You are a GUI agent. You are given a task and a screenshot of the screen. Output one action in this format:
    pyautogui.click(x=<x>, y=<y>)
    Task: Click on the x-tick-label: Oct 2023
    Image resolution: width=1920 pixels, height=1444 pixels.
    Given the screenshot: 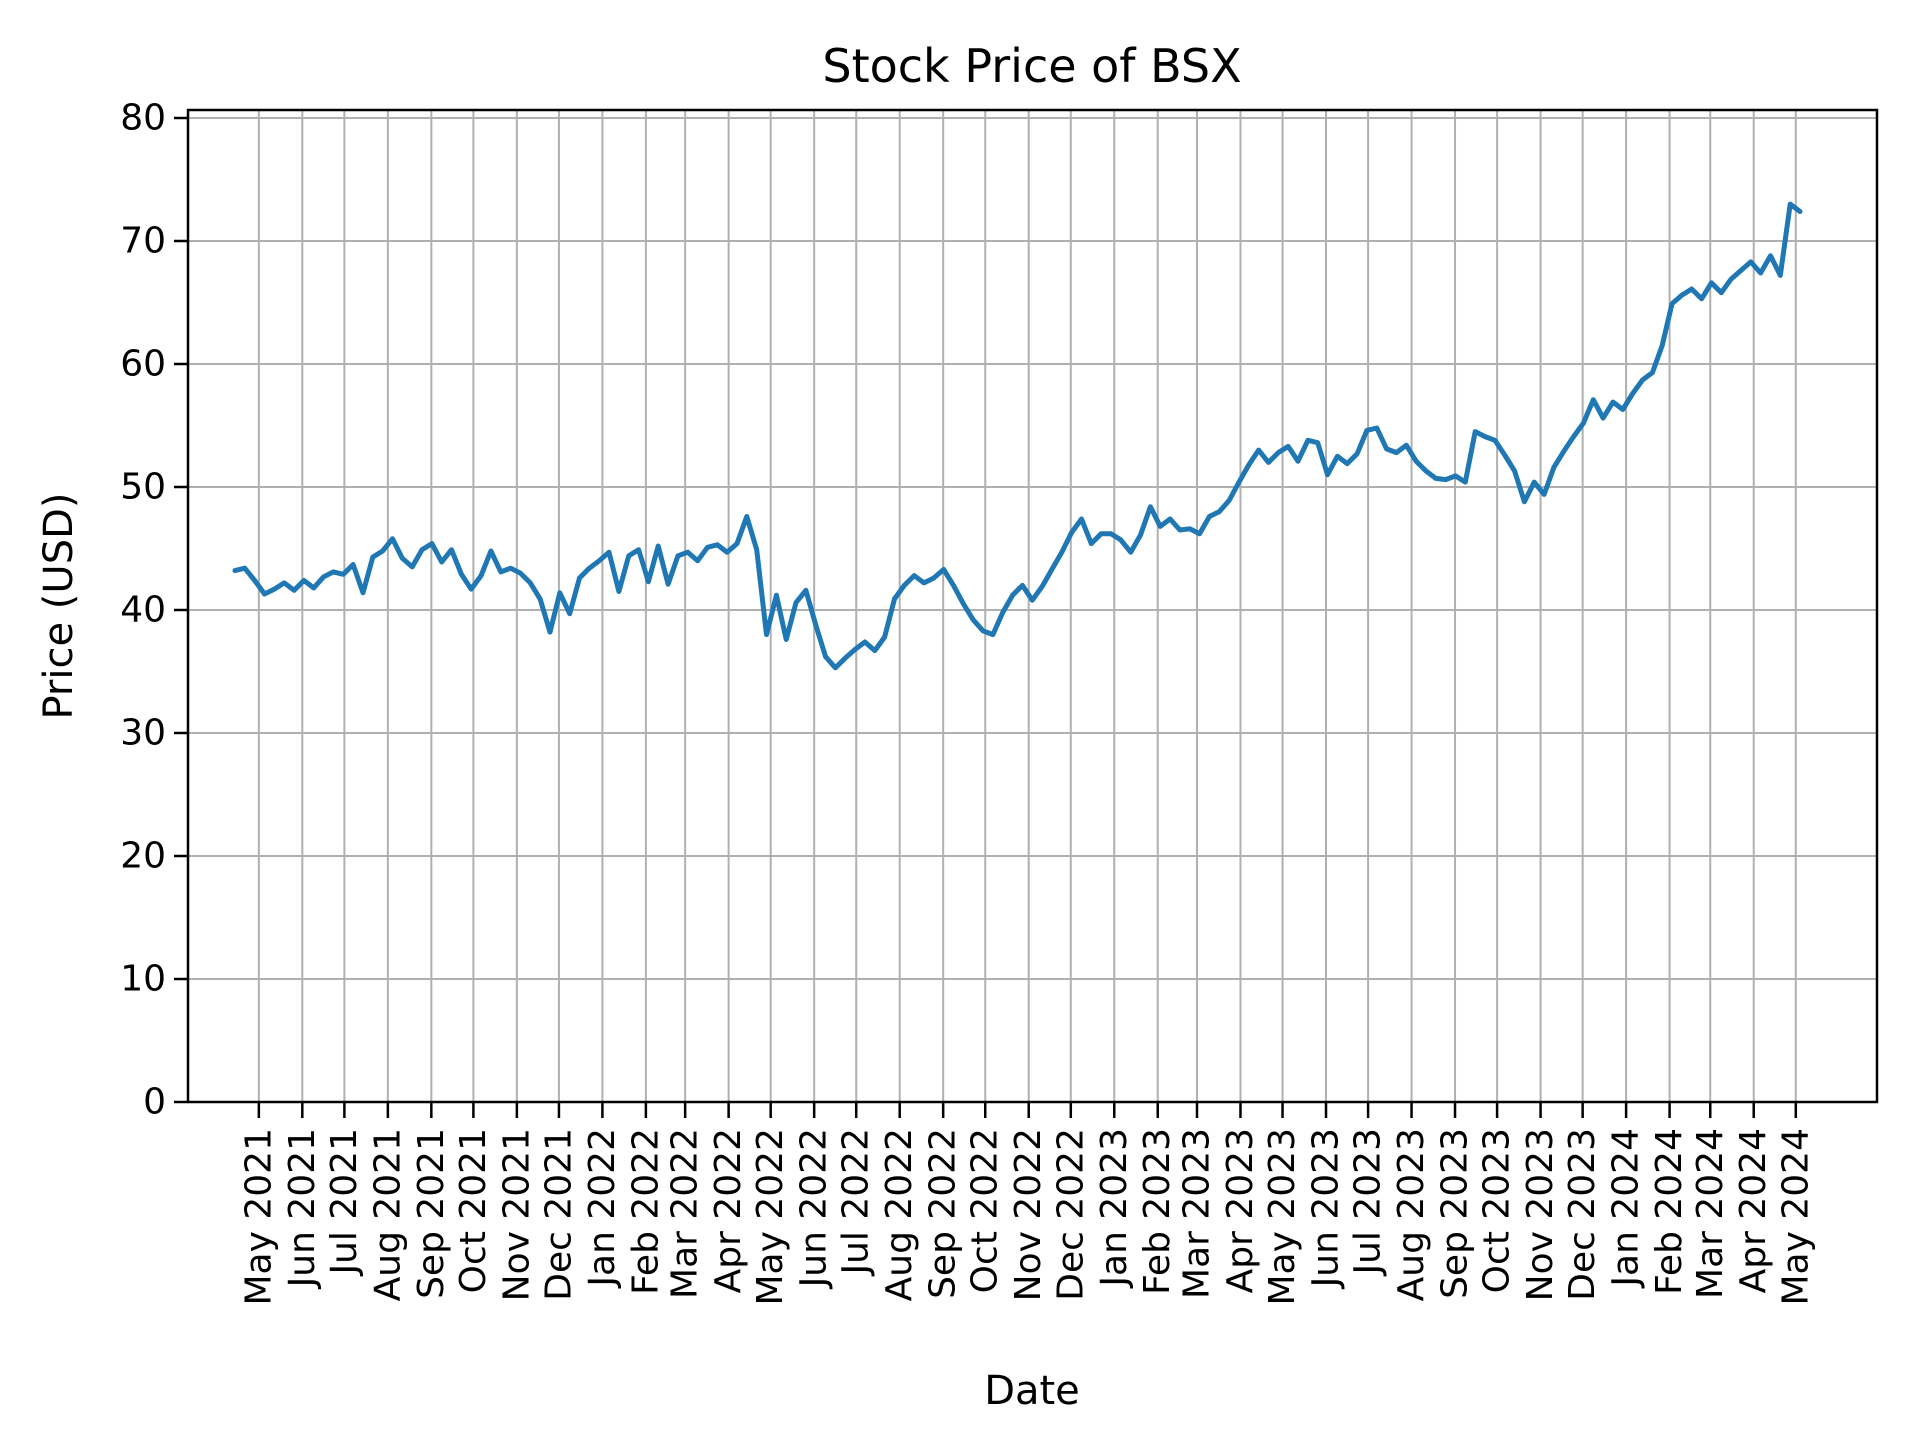 What is the action you would take?
    pyautogui.click(x=1497, y=1210)
    